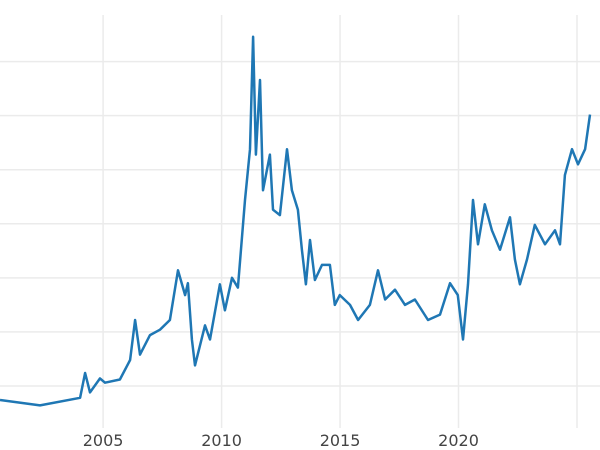  What do you see at coordinates (458, 440) in the screenshot?
I see `x-tick-label: 2020` at bounding box center [458, 440].